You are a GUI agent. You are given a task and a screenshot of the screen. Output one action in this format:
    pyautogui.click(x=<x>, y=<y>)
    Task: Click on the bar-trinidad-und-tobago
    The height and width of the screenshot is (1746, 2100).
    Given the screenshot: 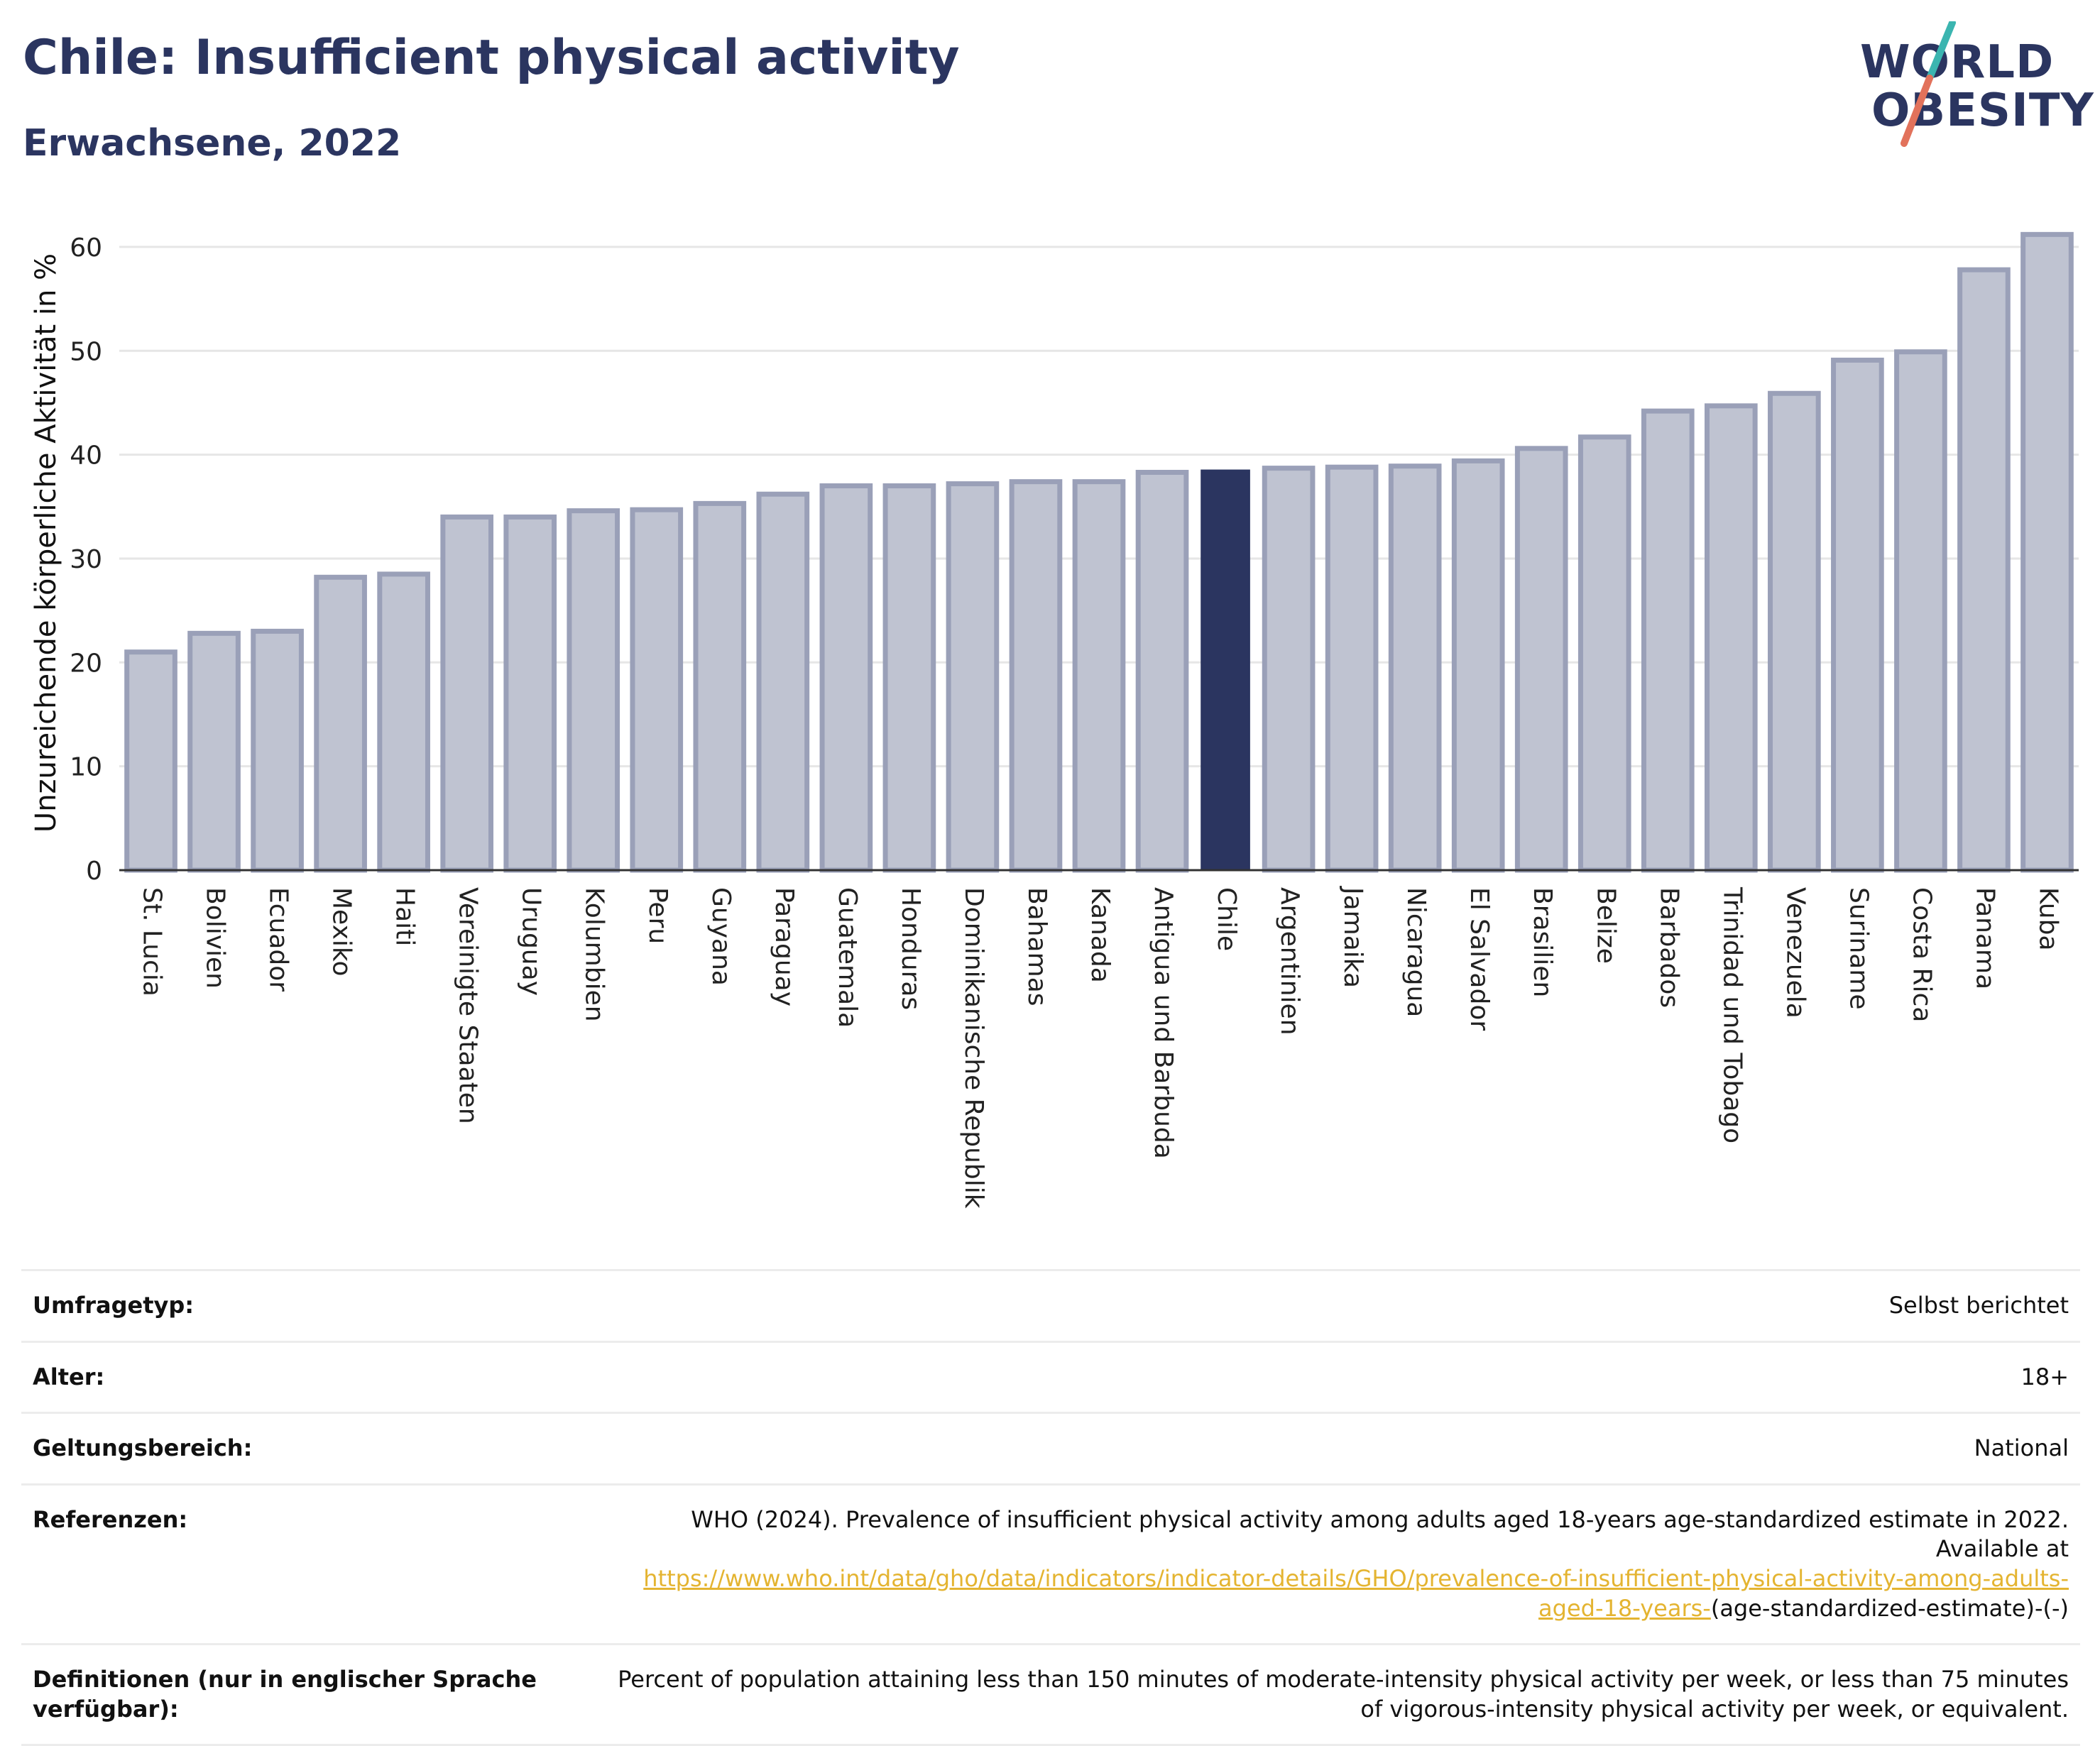 What is the action you would take?
    pyautogui.click(x=1731, y=638)
    